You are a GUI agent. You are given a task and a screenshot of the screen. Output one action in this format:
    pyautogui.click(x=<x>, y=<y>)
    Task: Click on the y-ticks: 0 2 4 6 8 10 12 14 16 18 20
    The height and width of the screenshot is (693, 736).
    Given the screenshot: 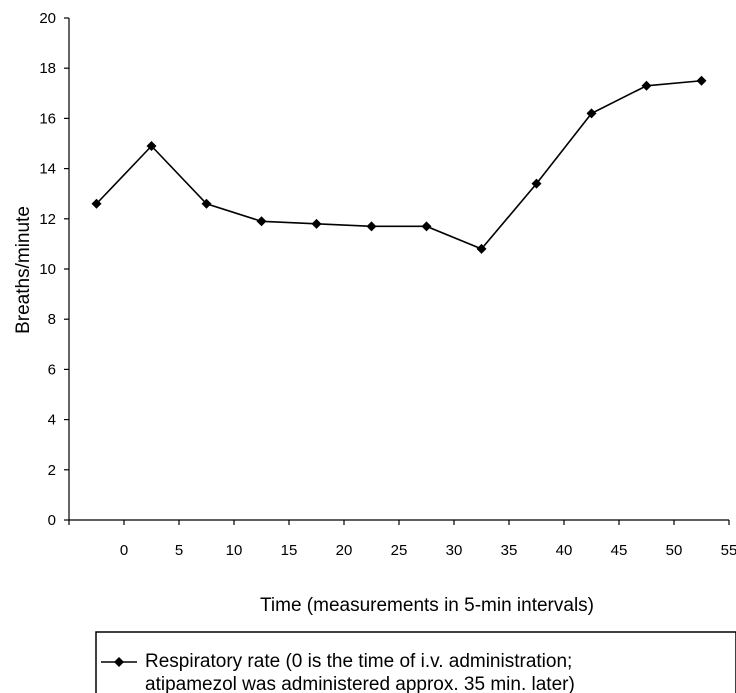 What is the action you would take?
    pyautogui.click(x=54, y=269)
    